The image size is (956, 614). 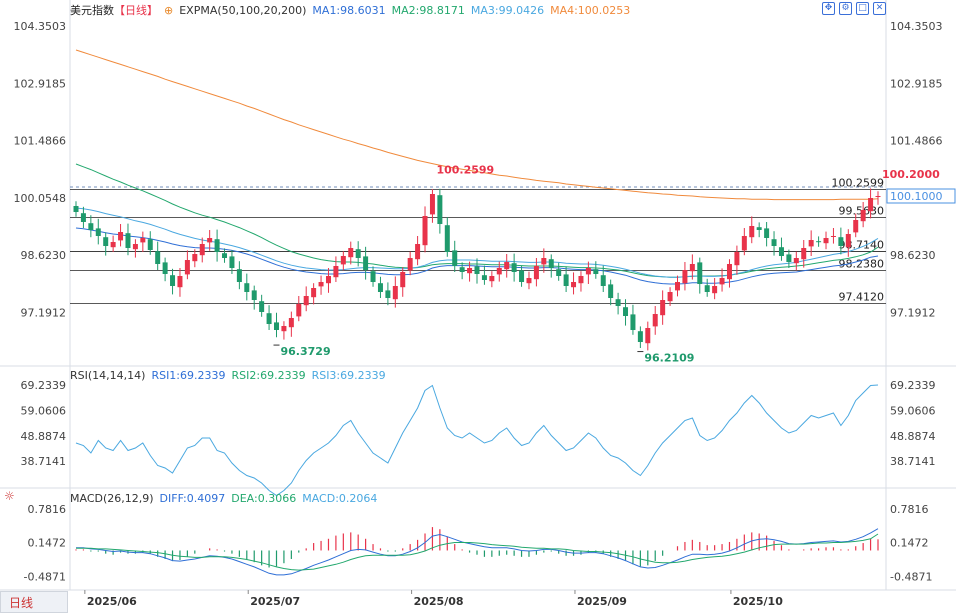 I want to click on macd-dea-line, so click(x=477, y=552).